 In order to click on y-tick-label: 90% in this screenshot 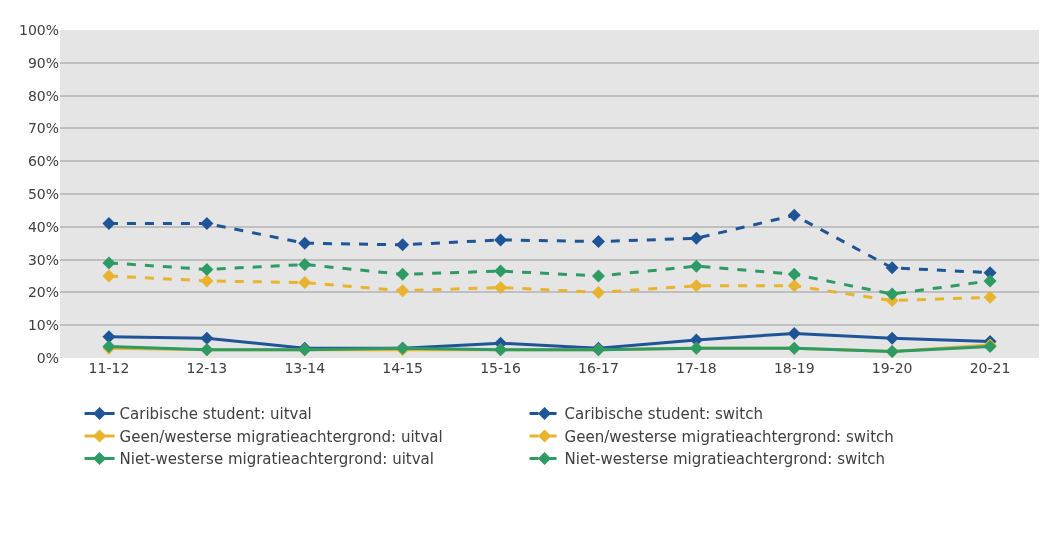, I will do `click(43, 62)`.